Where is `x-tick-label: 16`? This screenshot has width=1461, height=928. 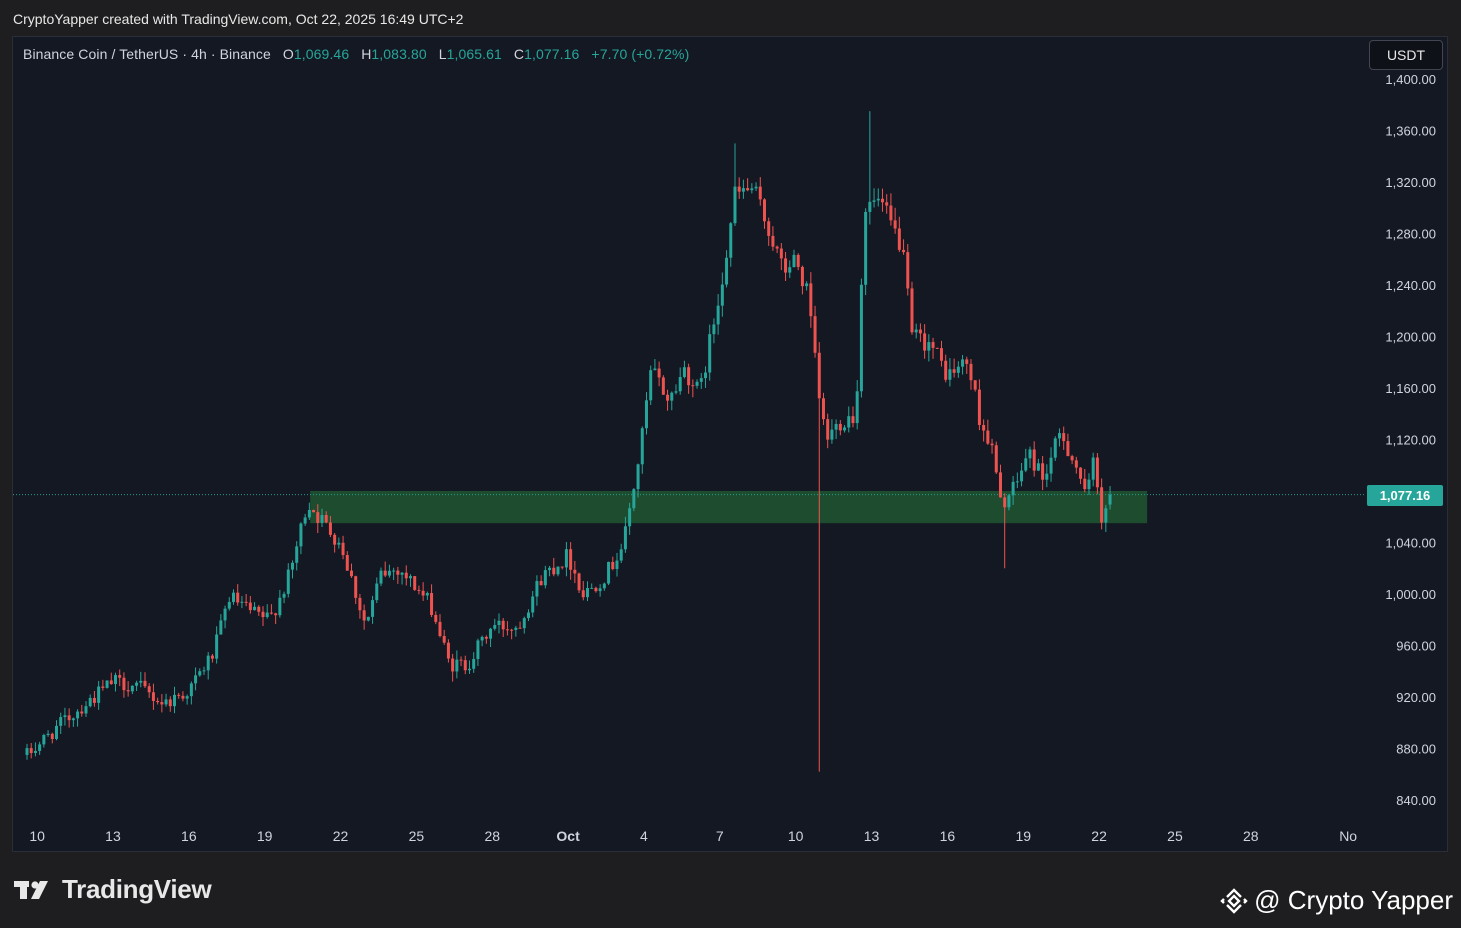
x-tick-label: 16 is located at coordinates (189, 836).